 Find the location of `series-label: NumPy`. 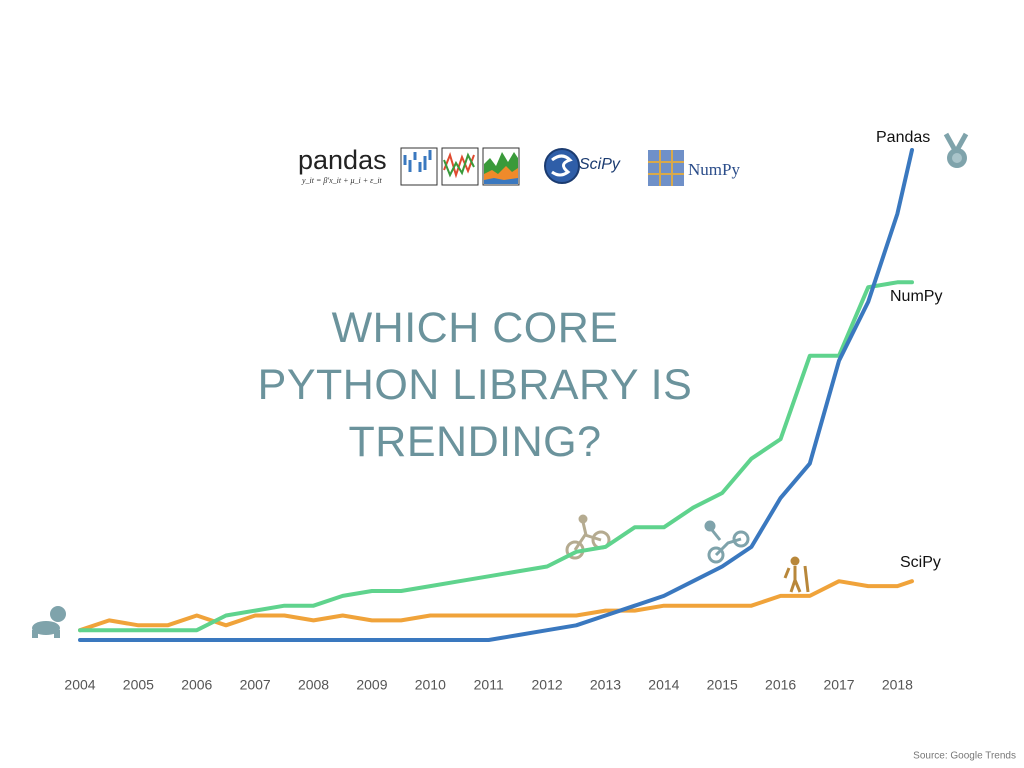

series-label: NumPy is located at coordinates (916, 296).